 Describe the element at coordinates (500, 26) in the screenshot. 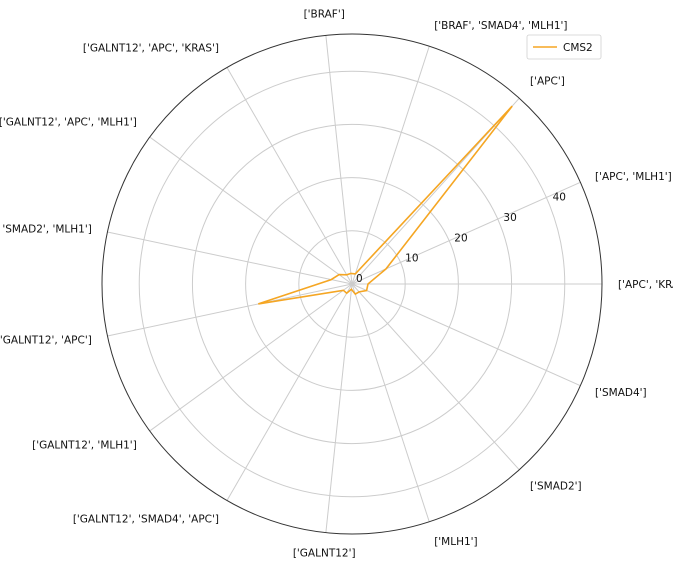

I see `category-label: ['BRAF', 'SMAD4', 'MLH1']` at that location.